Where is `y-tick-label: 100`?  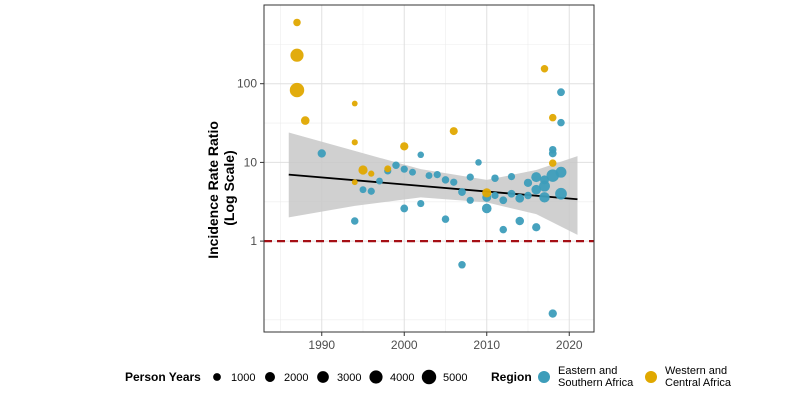
y-tick-label: 100 is located at coordinates (247, 84).